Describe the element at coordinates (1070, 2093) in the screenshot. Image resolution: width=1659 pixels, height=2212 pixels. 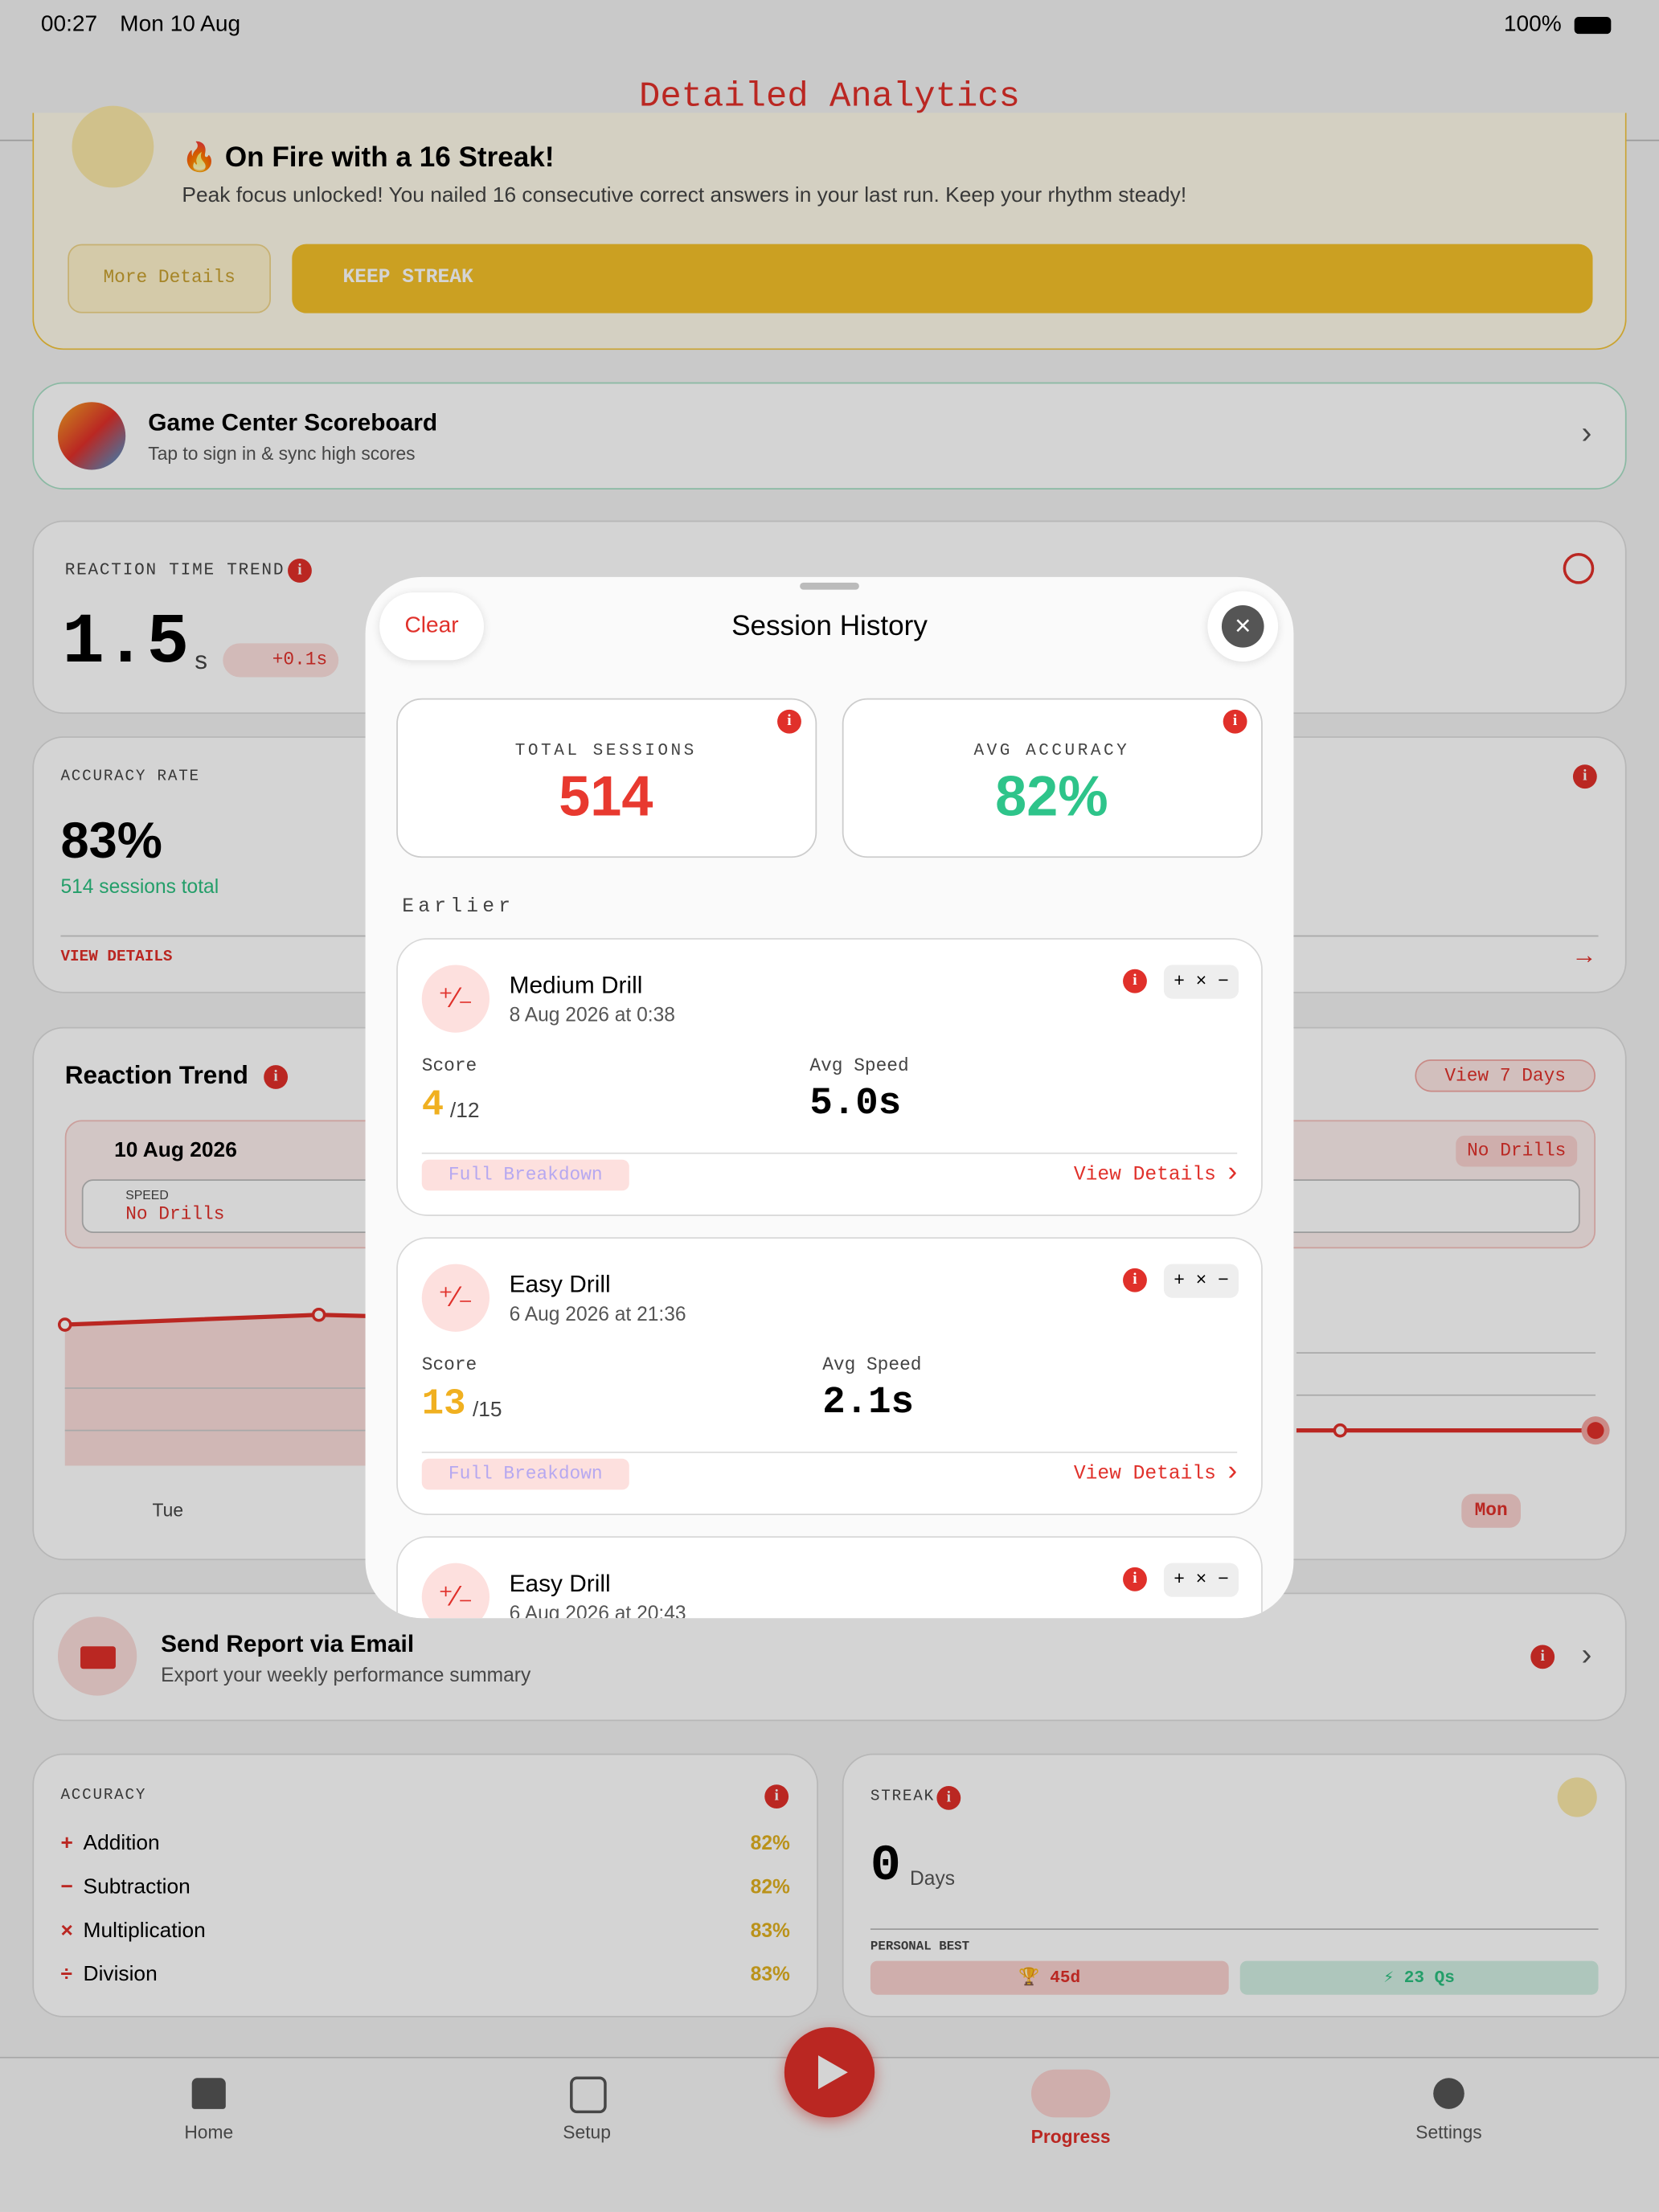
I see `progress-icon` at that location.